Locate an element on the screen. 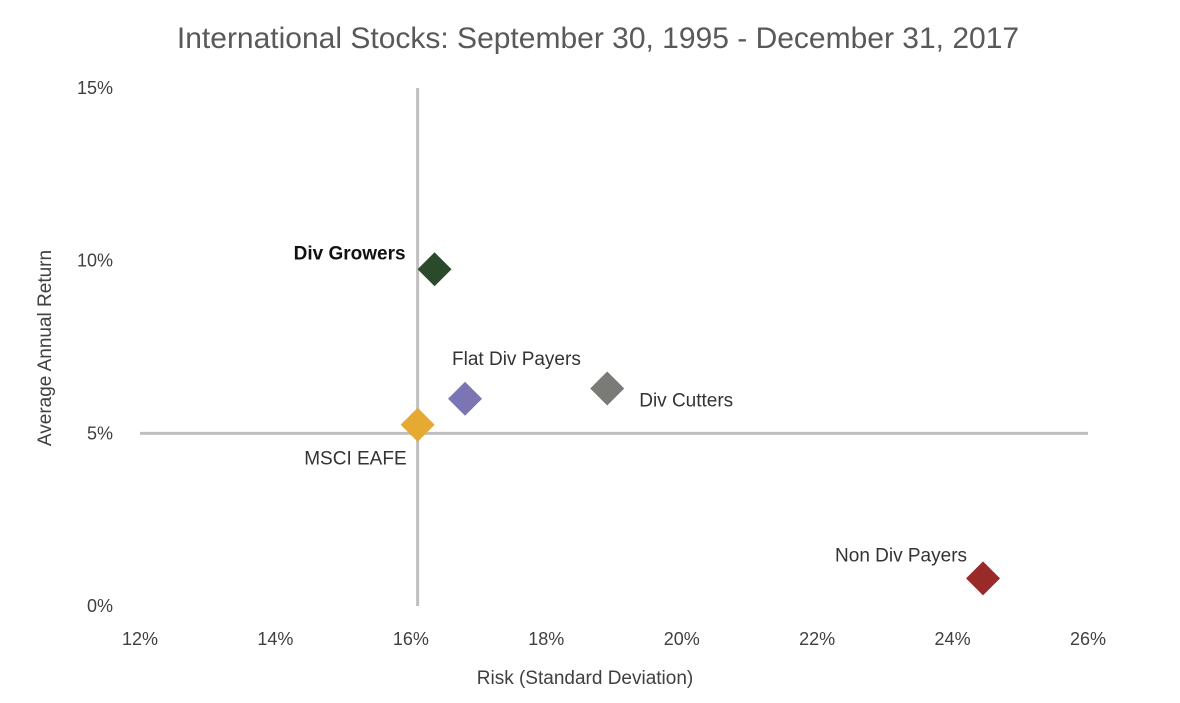 Image resolution: width=1180 pixels, height=703 pixels. y-axis-label: Average Annual Return is located at coordinates (45, 348).